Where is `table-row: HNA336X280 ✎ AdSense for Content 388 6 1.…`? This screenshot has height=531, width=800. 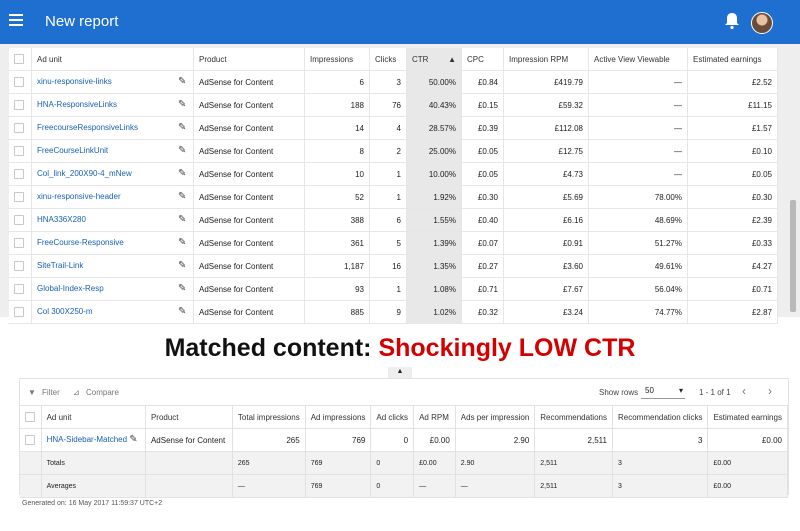
table-row: HNA336X280 ✎ AdSense for Content 388 6 1.… is located at coordinates (393, 220).